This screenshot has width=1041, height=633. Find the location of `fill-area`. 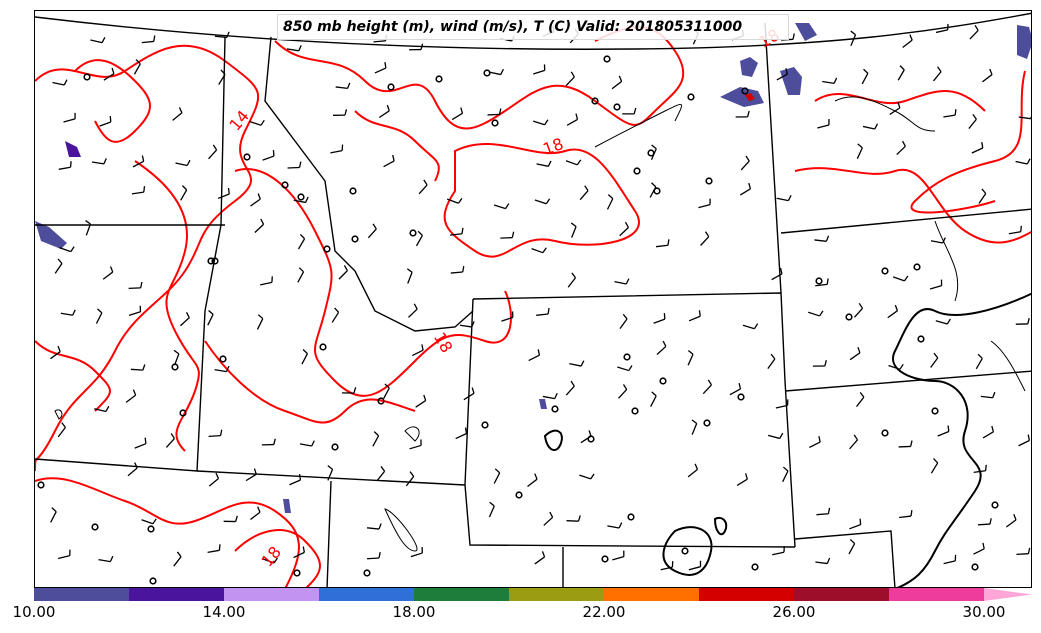

fill-area is located at coordinates (749, 67).